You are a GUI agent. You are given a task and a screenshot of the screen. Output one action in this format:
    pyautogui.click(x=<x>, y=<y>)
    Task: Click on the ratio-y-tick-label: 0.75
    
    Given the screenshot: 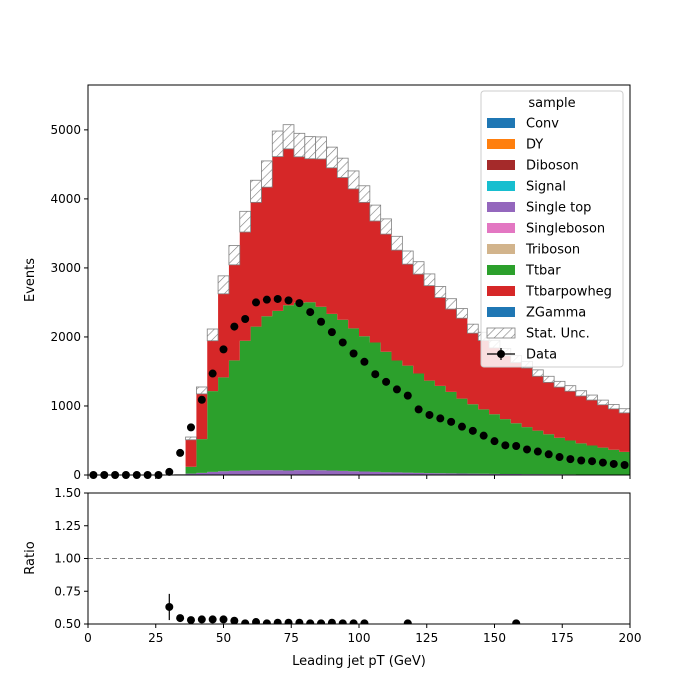 What is the action you would take?
    pyautogui.click(x=67, y=591)
    